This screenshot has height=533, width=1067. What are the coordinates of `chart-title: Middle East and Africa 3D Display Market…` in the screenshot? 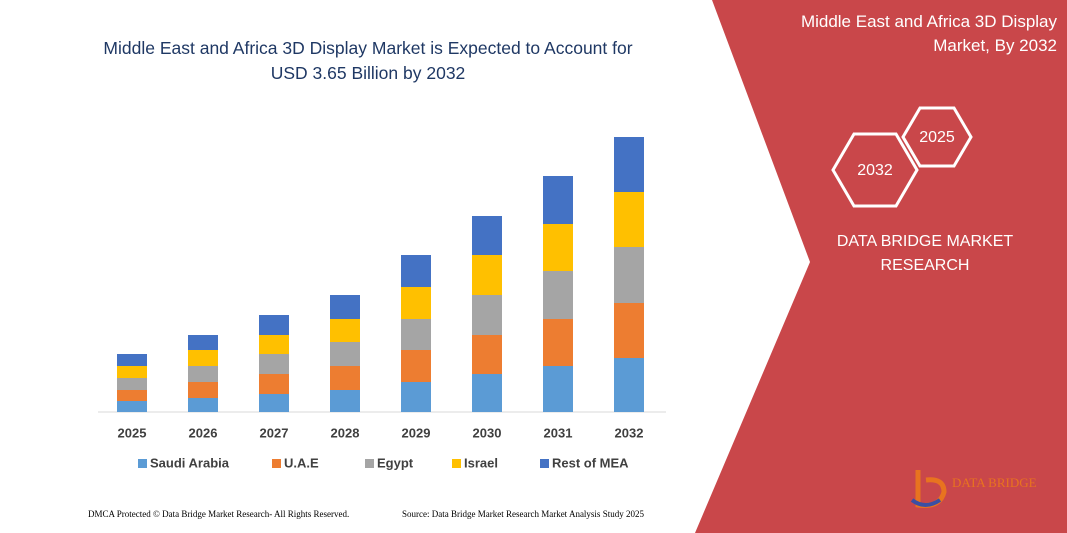 It's located at (368, 60).